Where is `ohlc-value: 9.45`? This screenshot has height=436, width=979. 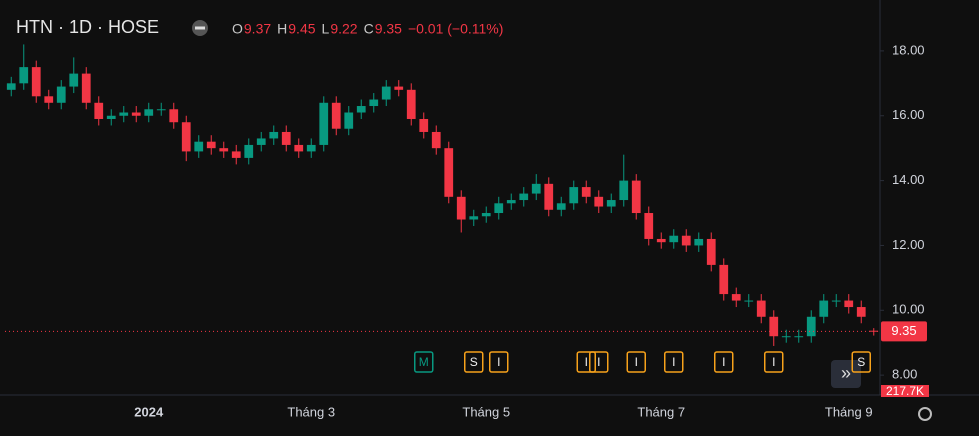 ohlc-value: 9.45 is located at coordinates (301, 29).